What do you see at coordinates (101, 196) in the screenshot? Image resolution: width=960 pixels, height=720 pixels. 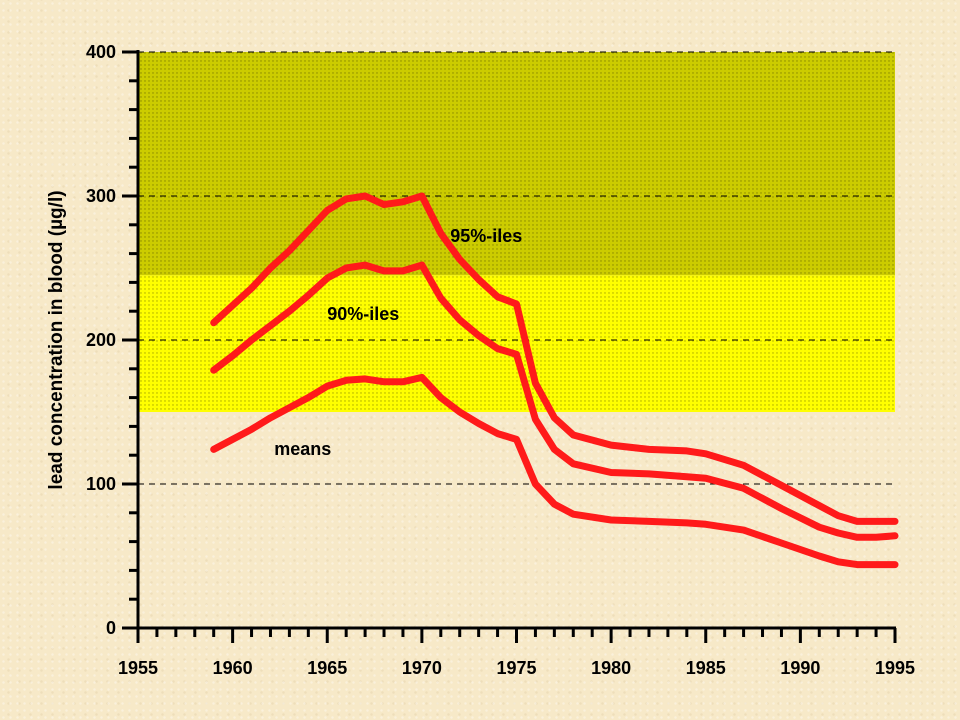 I see `y-tick-label: 300` at bounding box center [101, 196].